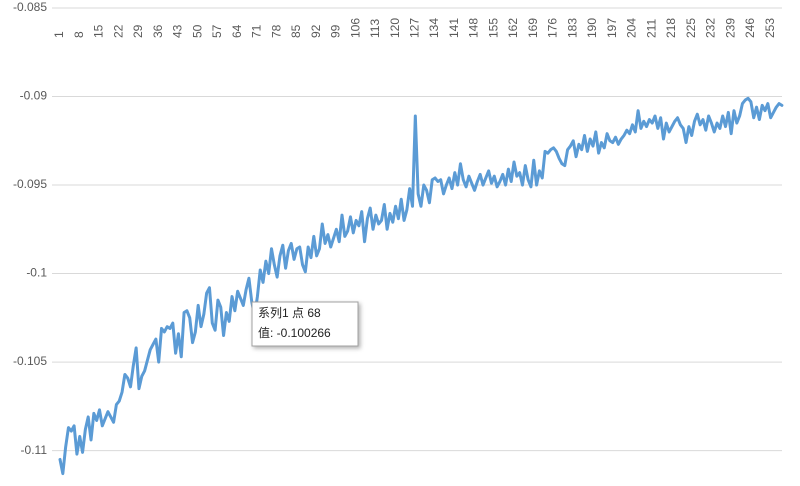  What do you see at coordinates (533, 28) in the screenshot?
I see `x-tick-label: 169` at bounding box center [533, 28].